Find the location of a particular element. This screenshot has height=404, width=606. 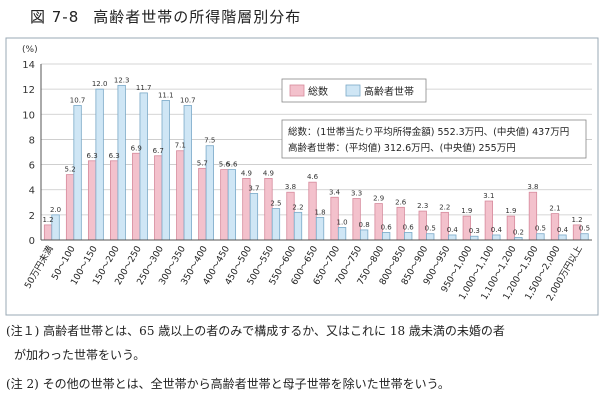

info-box-line2: 高齢者世帯：(平均値) 312.6万円、(中央値) 255万円 is located at coordinates (402, 148).